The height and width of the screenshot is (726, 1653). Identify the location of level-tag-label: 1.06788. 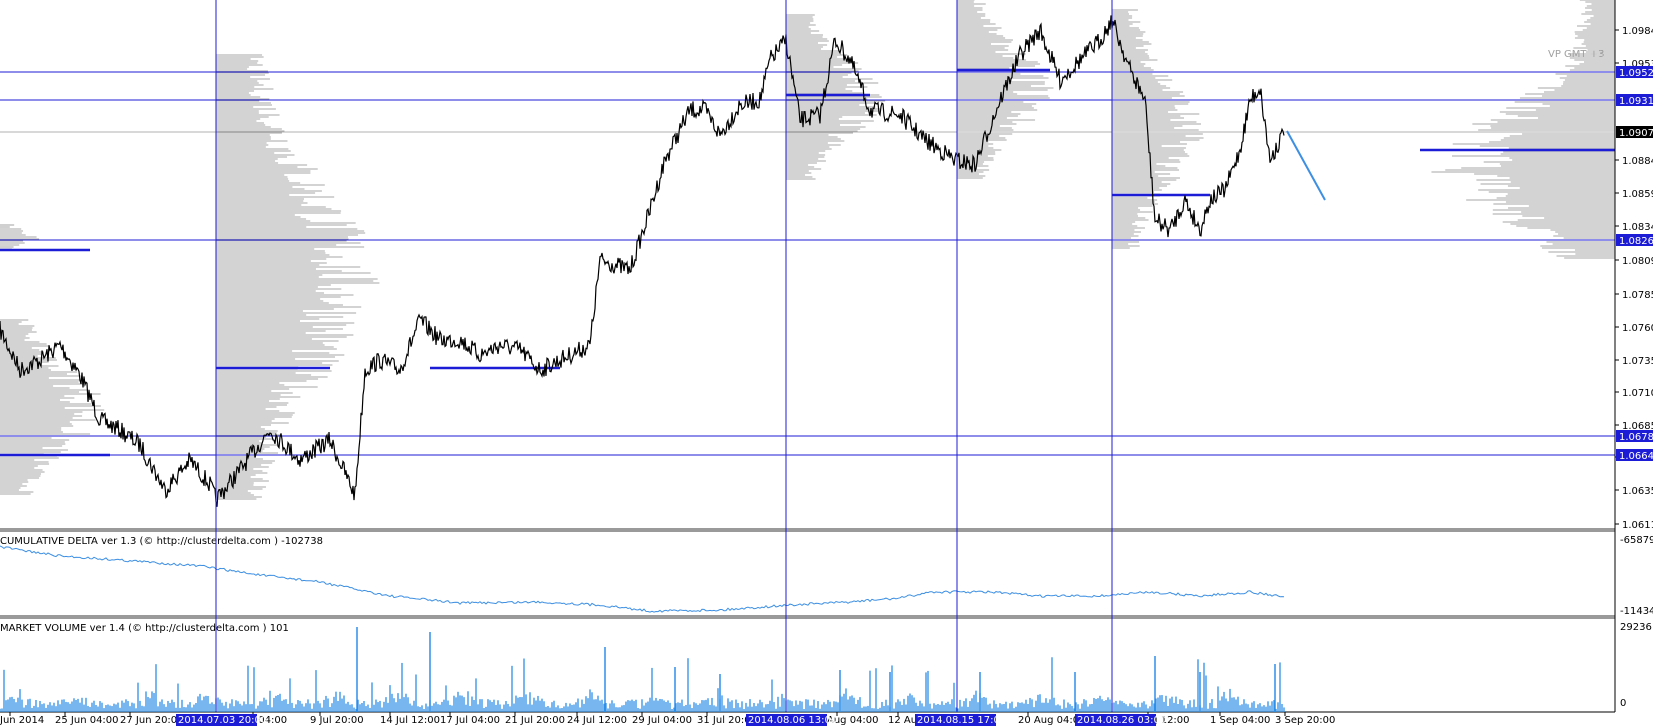
(1636, 437).